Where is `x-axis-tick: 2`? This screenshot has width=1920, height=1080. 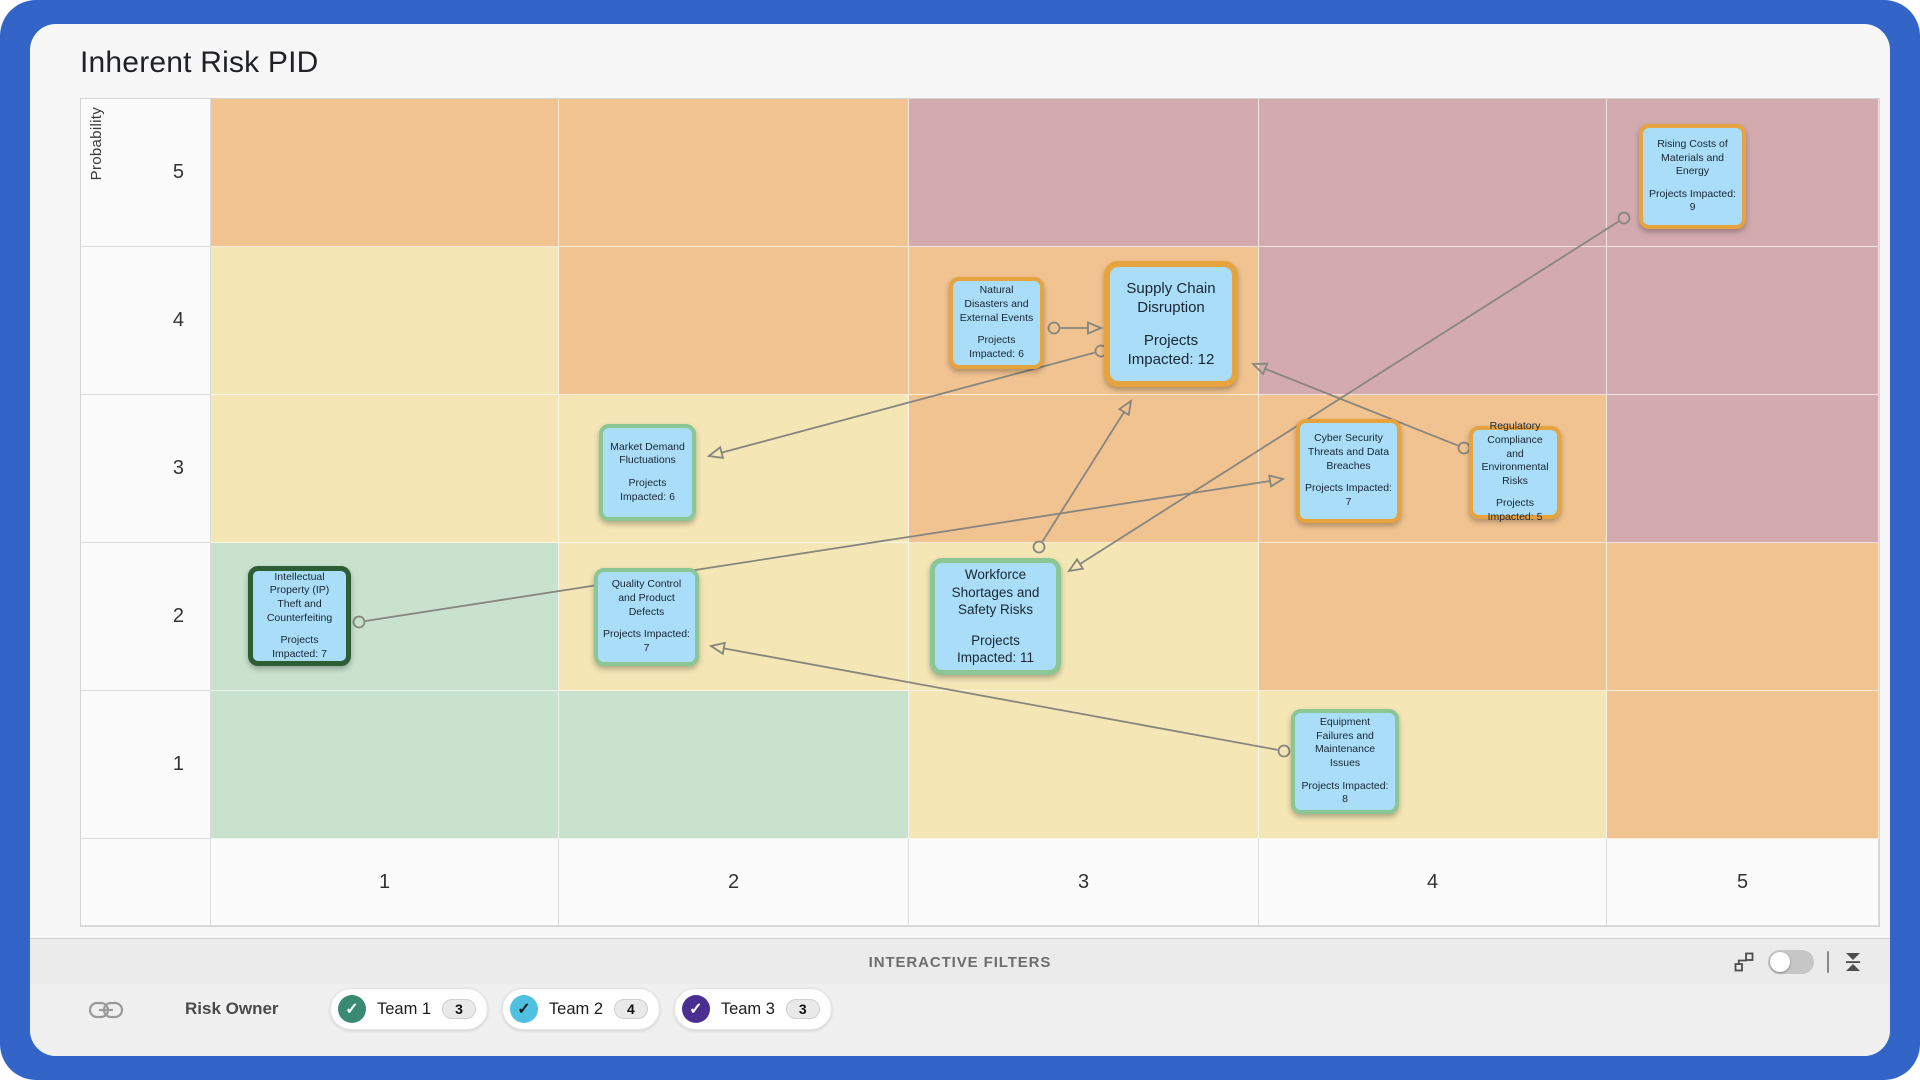 x-axis-tick: 2 is located at coordinates (734, 882).